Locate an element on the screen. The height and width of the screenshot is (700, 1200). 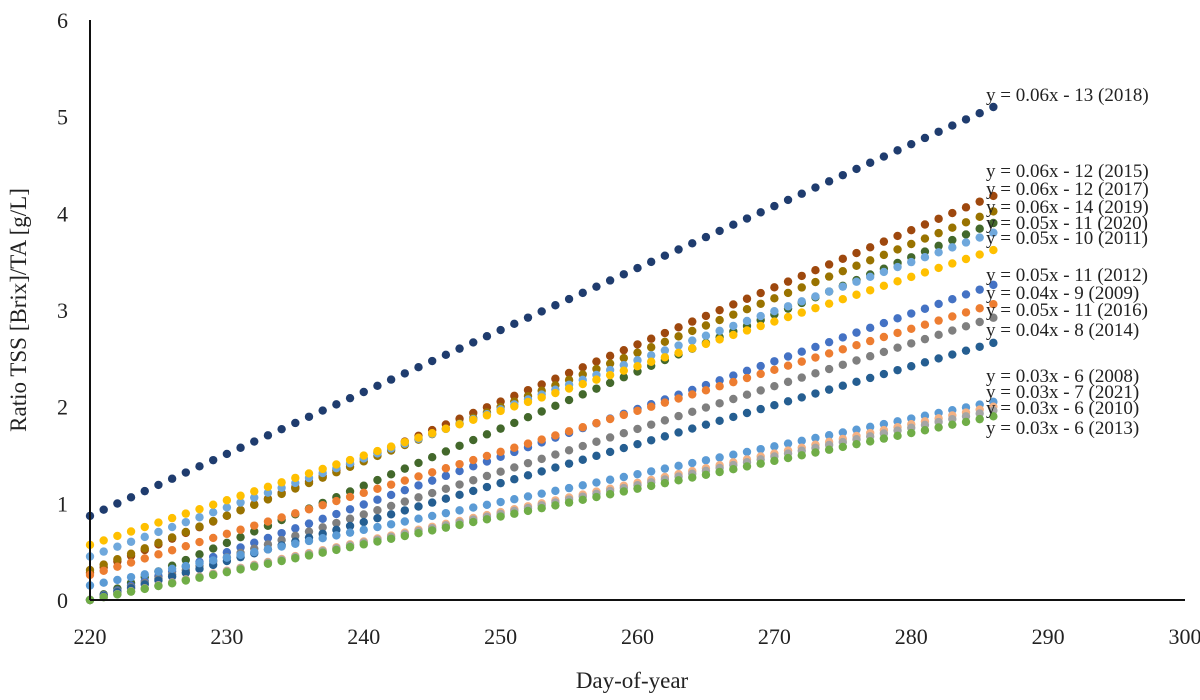
x-tick-label: 280 is located at coordinates (911, 636).